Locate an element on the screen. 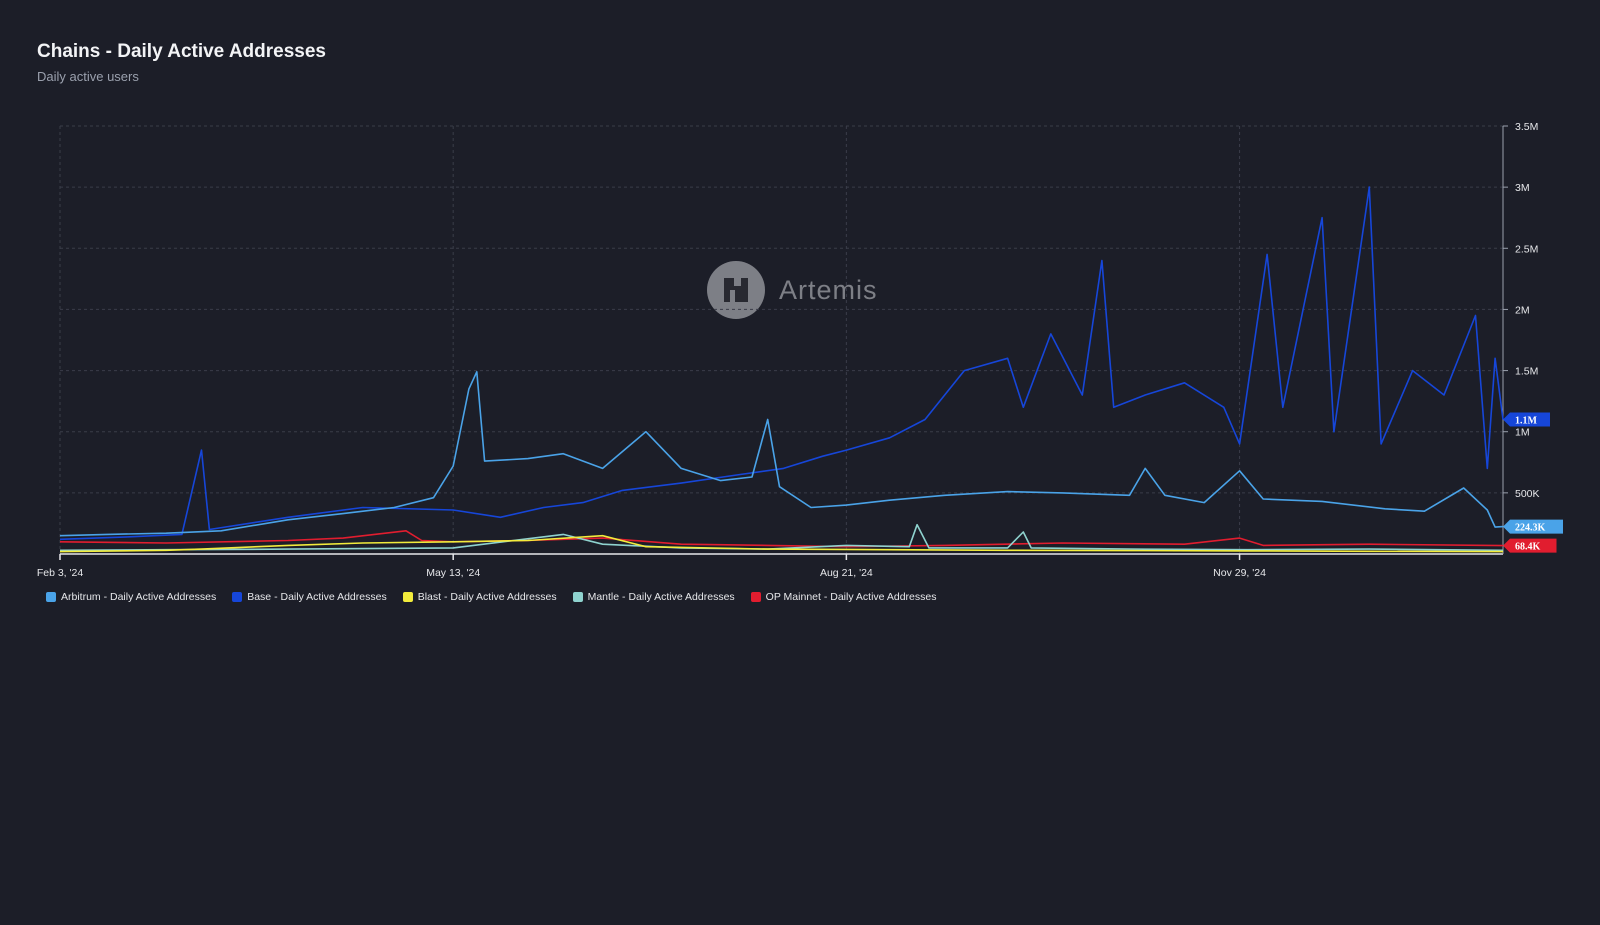 This screenshot has width=1600, height=925. series-line-op-mainnet is located at coordinates (781, 538).